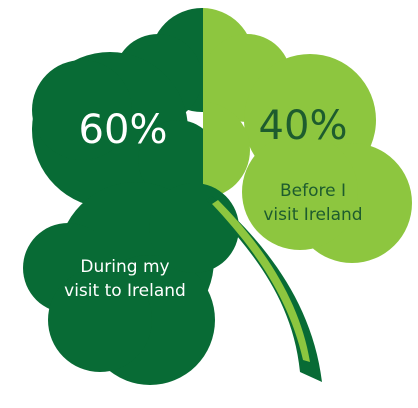 This screenshot has height=408, width=418. I want to click on value-label-during: 60%, so click(123, 130).